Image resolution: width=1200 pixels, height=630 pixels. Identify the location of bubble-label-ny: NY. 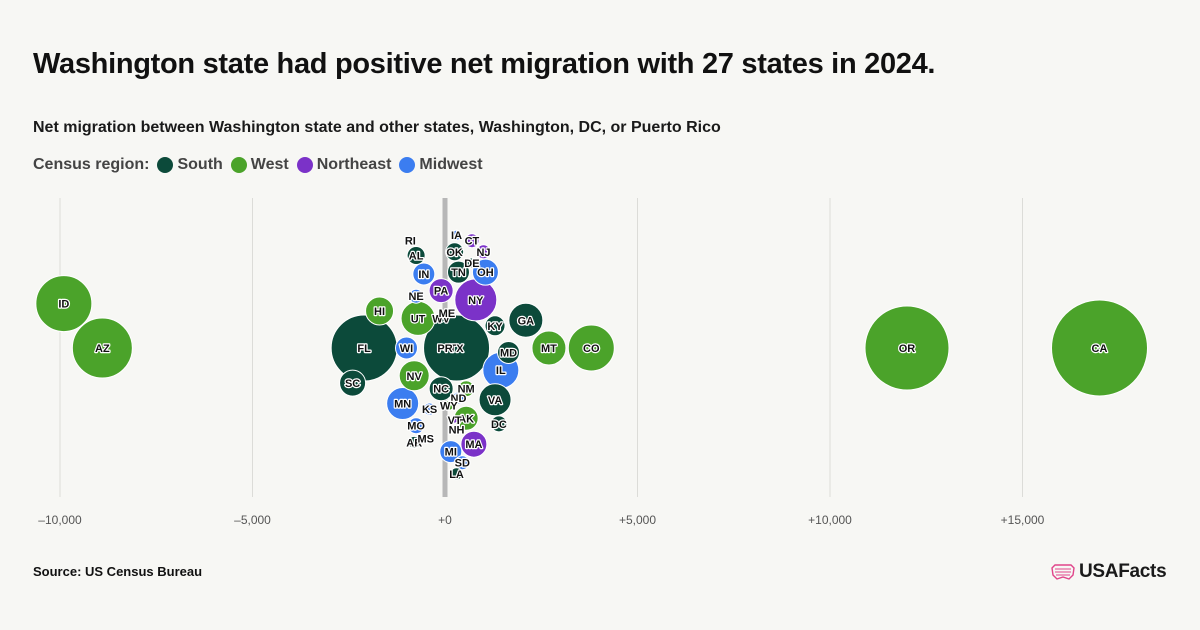
(476, 301).